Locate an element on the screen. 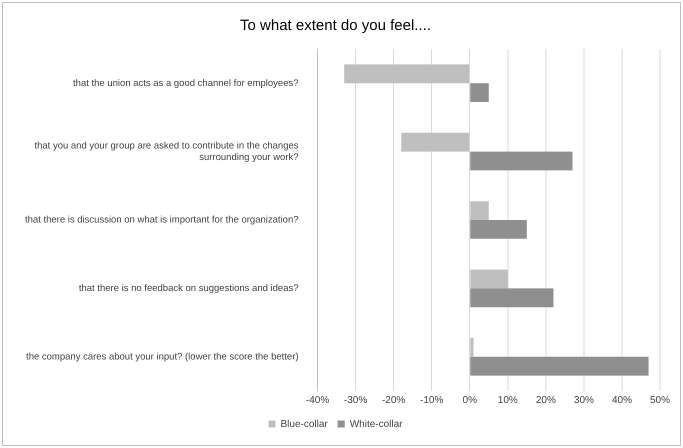  x-tick-label: 40% is located at coordinates (622, 400).